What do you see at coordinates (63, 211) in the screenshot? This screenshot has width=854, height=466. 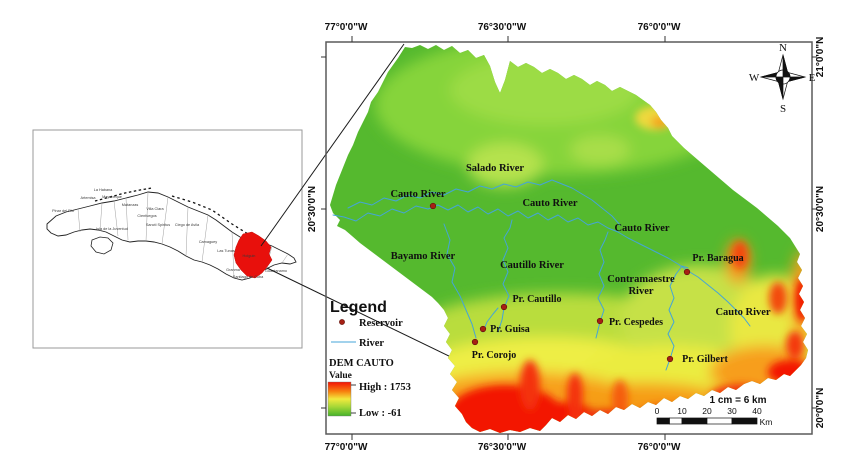 I see `province-label: Pinar del Rio` at bounding box center [63, 211].